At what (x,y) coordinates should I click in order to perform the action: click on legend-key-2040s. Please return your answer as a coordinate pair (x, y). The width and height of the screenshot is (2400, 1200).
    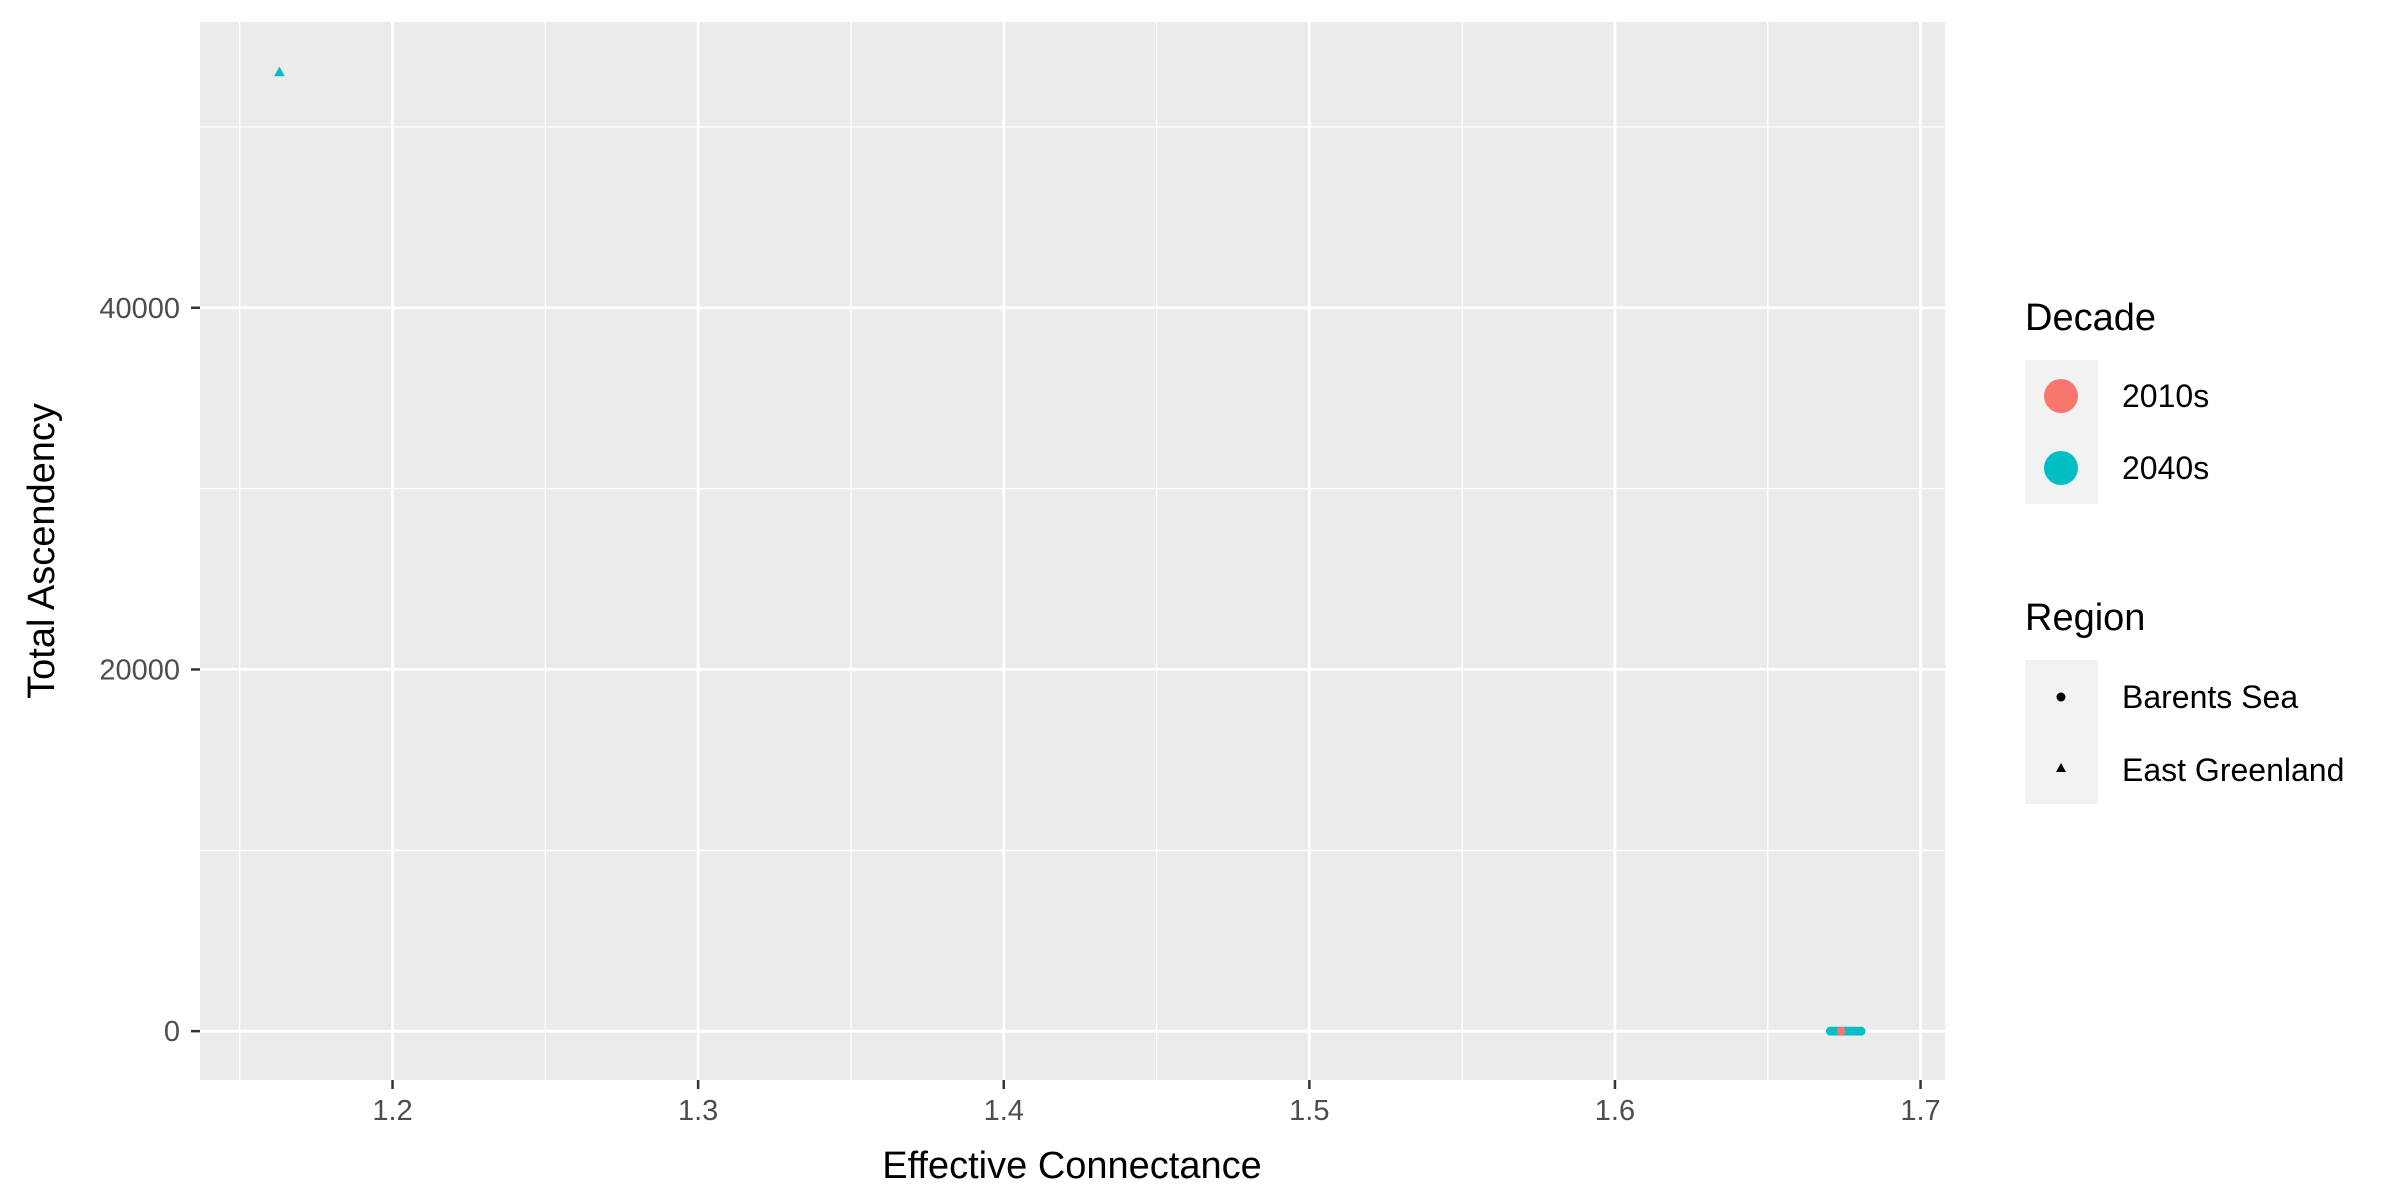
    Looking at the image, I should click on (2061, 468).